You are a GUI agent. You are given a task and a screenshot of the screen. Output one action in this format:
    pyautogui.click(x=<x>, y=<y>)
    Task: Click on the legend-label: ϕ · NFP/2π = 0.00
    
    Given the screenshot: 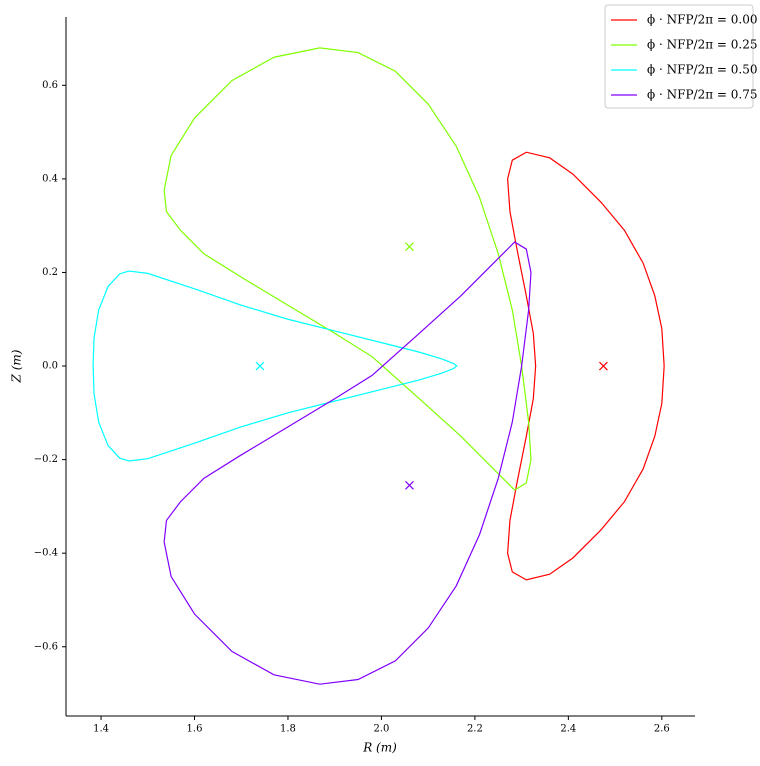 What is the action you would take?
    pyautogui.click(x=702, y=20)
    